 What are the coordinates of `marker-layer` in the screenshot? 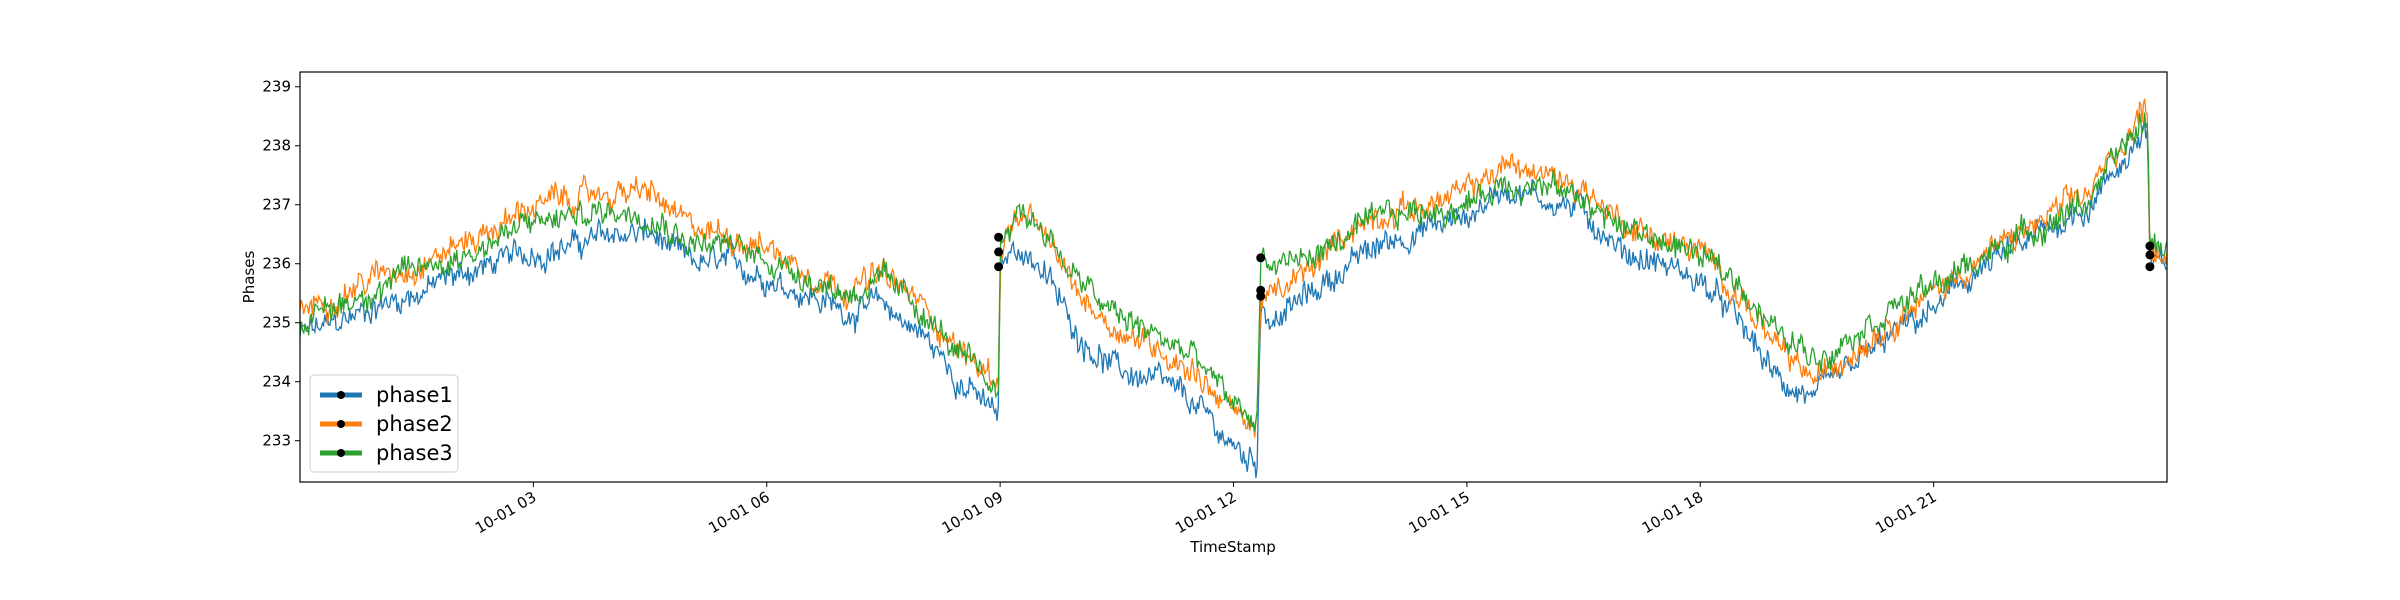 It's located at (1574, 266).